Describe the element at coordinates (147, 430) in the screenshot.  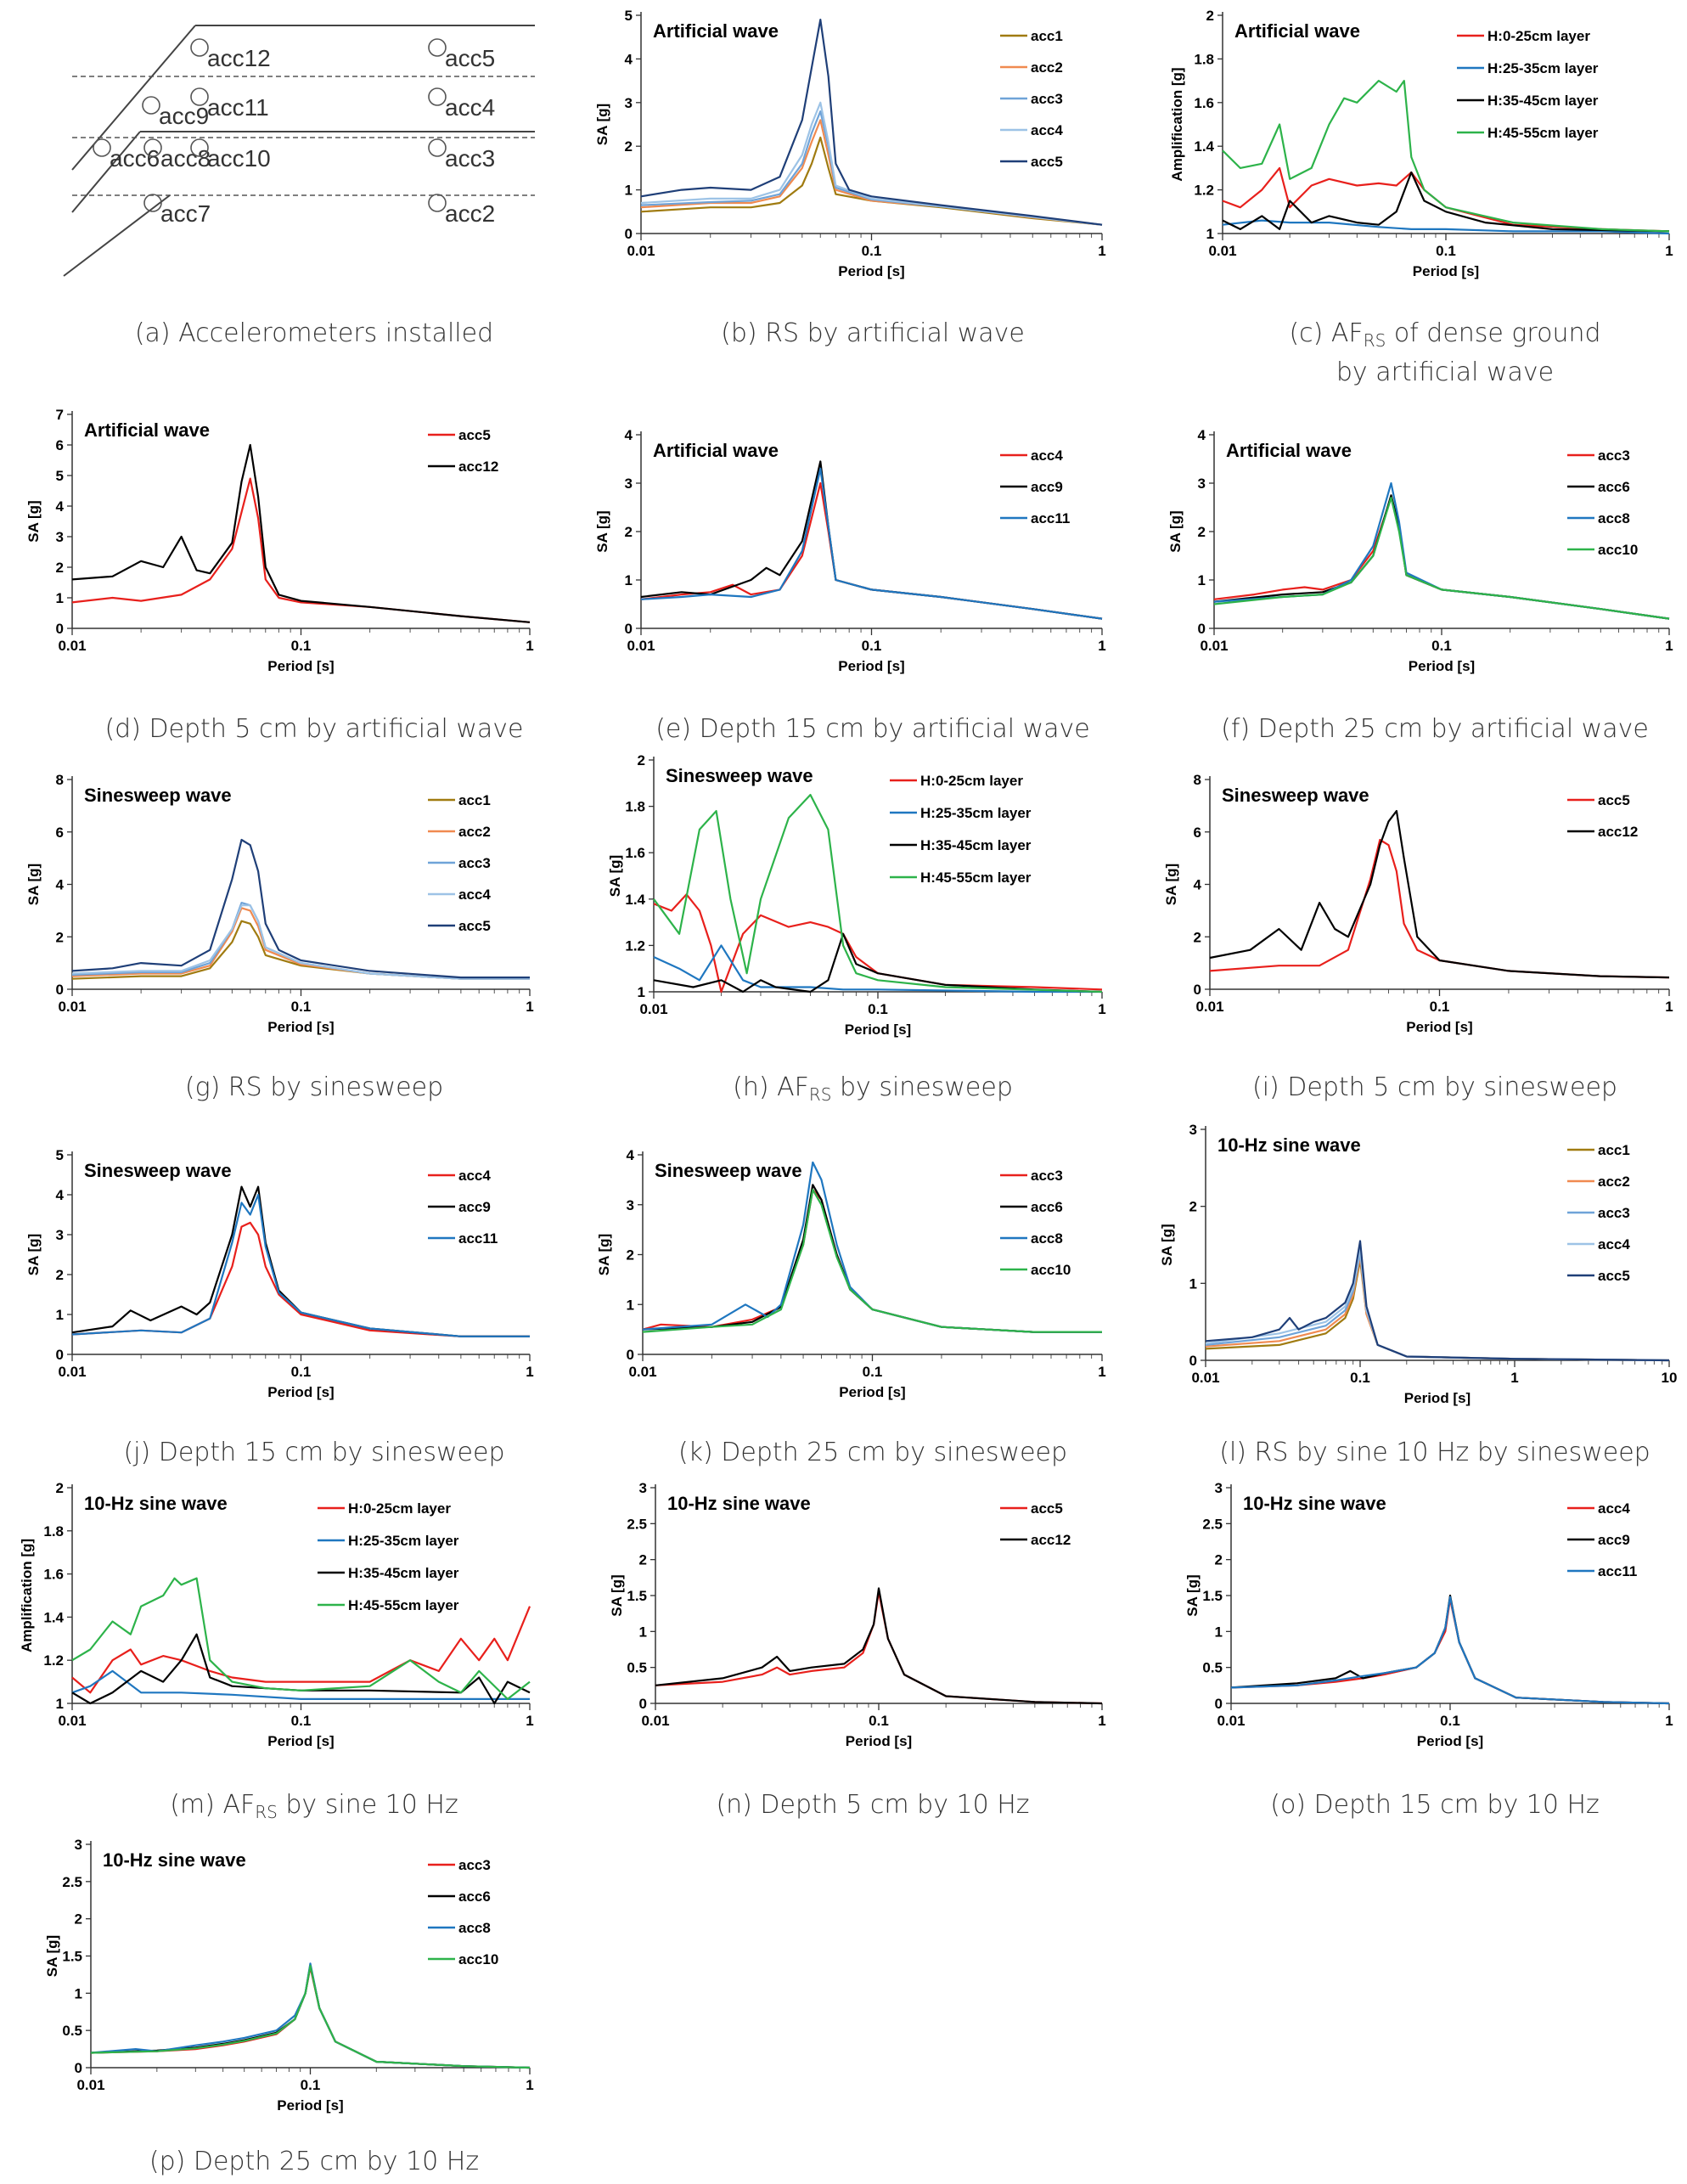
I see `chart-title: Artificial wave` at that location.